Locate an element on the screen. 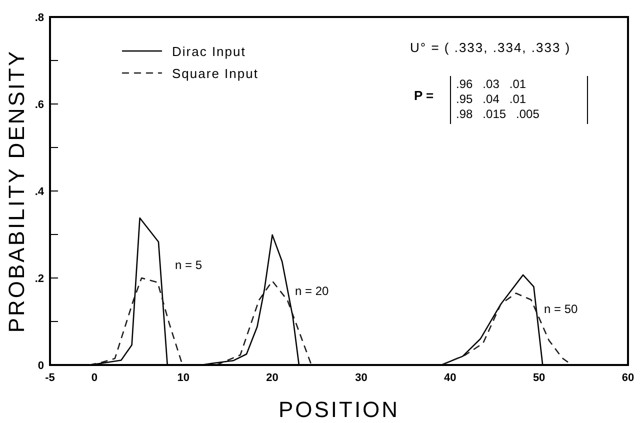 This screenshot has width=643, height=423. x-tick-label: 0 is located at coordinates (94, 378).